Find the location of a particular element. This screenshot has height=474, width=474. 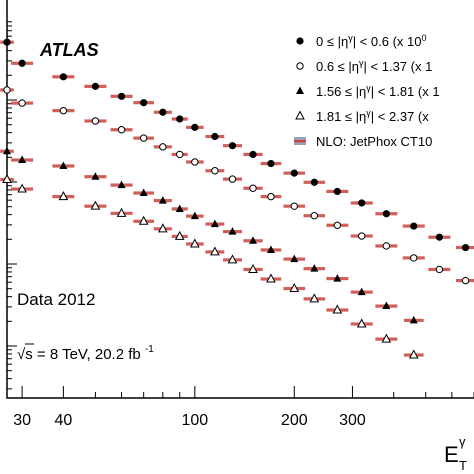

legend-label-tail: | < 2.37 (x is located at coordinates (400, 116).